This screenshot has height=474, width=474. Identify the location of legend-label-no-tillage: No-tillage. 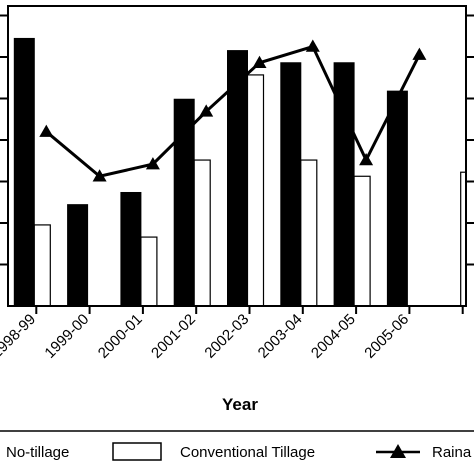
(37, 452).